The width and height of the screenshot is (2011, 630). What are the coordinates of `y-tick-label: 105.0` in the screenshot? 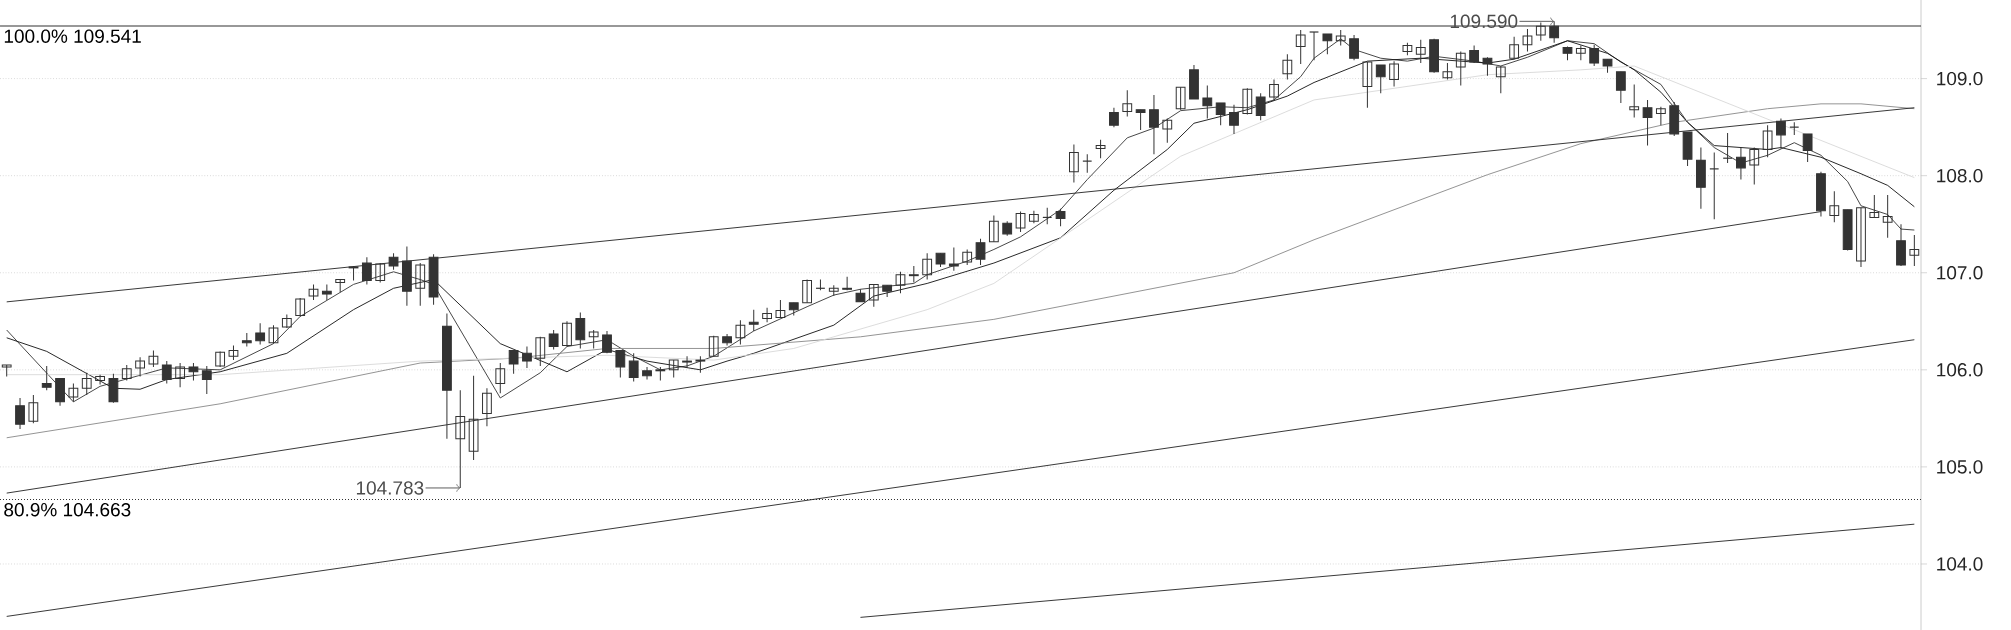 It's located at (1960, 467).